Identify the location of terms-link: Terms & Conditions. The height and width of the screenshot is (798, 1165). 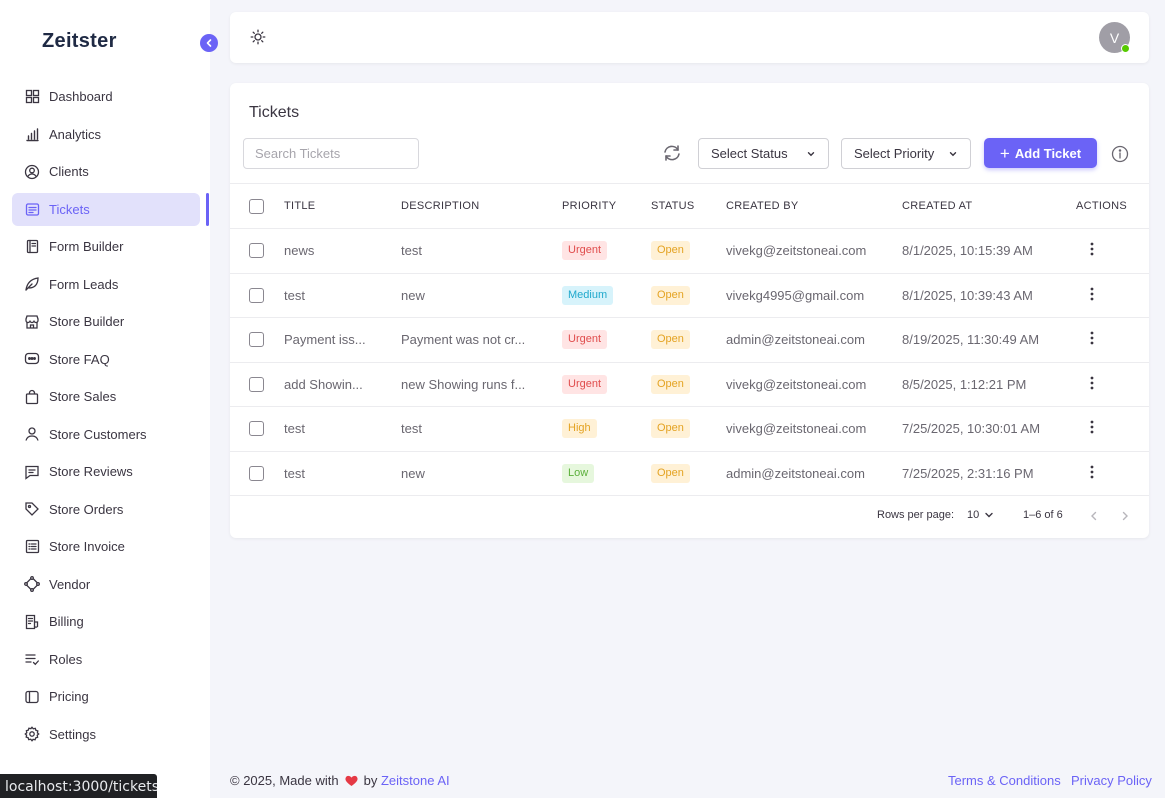
(1004, 780).